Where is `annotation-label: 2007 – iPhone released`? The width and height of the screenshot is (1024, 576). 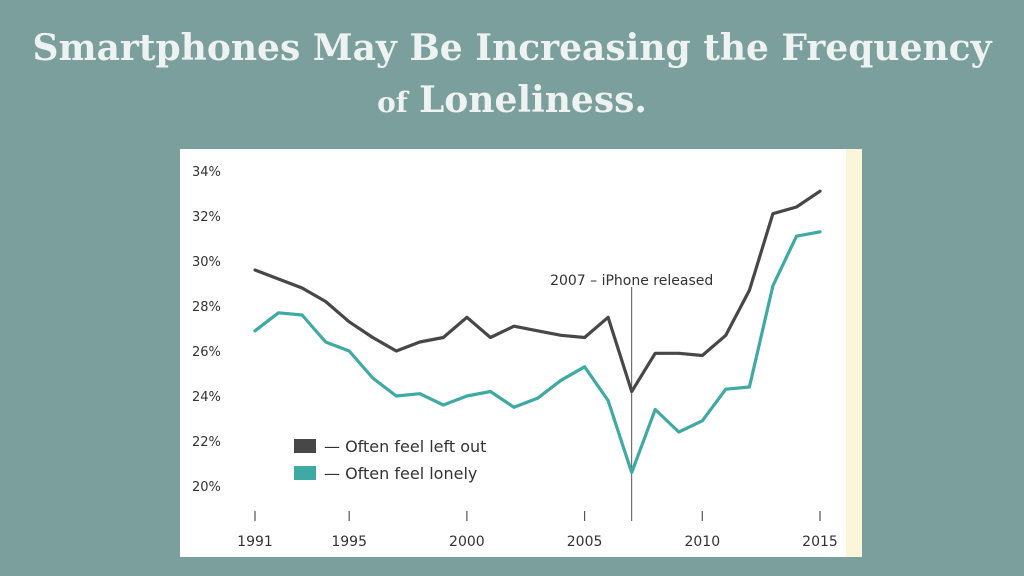
annotation-label: 2007 – iPhone released is located at coordinates (631, 281).